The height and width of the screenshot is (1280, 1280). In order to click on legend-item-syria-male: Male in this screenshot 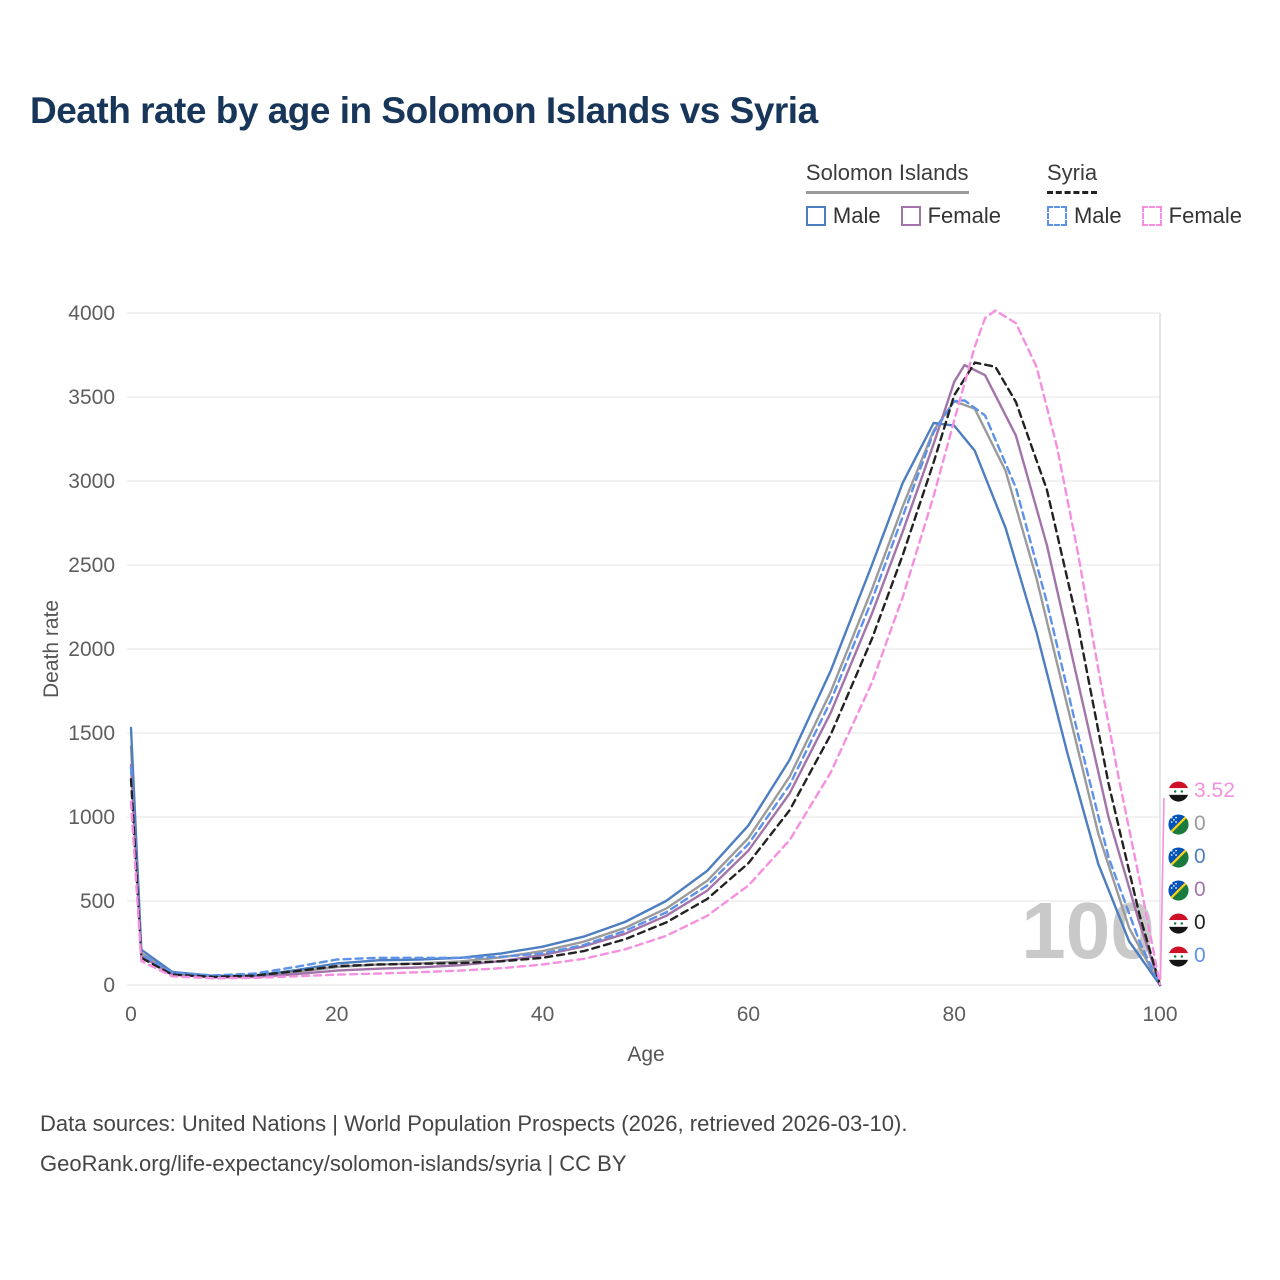, I will do `click(1084, 216)`.